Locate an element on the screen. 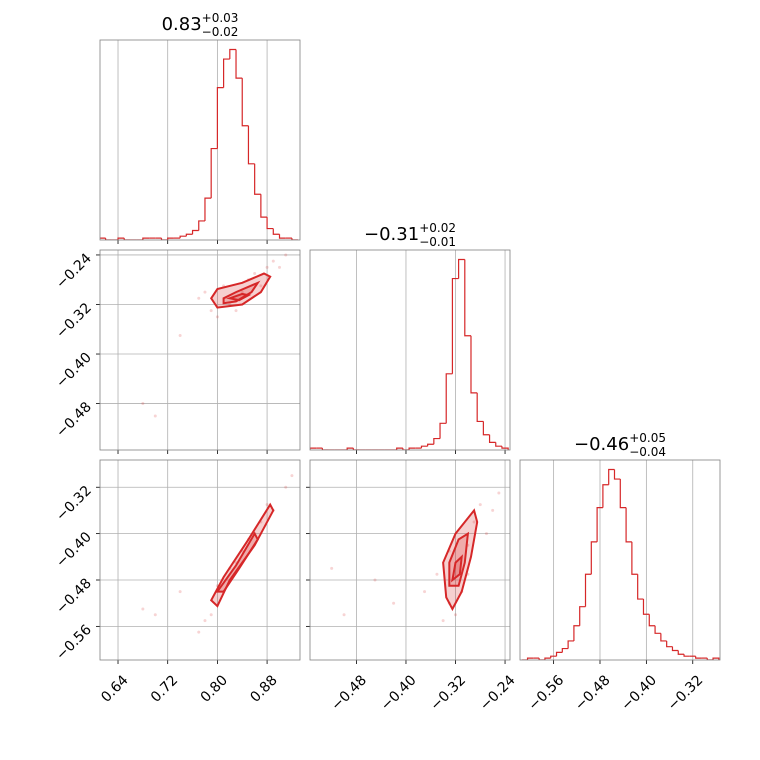  panel: 0.64 0.72 0.80 0.88 −0.56−0.48 −0.40−0.32 is located at coordinates (177, 582).